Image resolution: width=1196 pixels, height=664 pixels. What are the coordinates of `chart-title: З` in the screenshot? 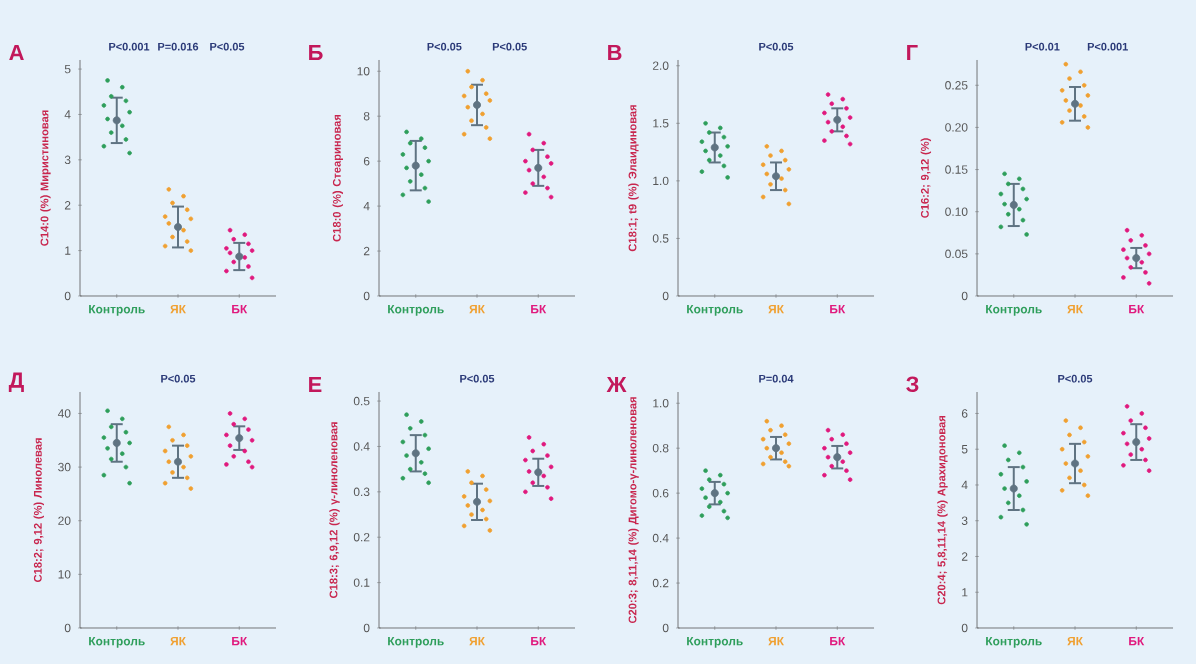 It's located at (912, 384).